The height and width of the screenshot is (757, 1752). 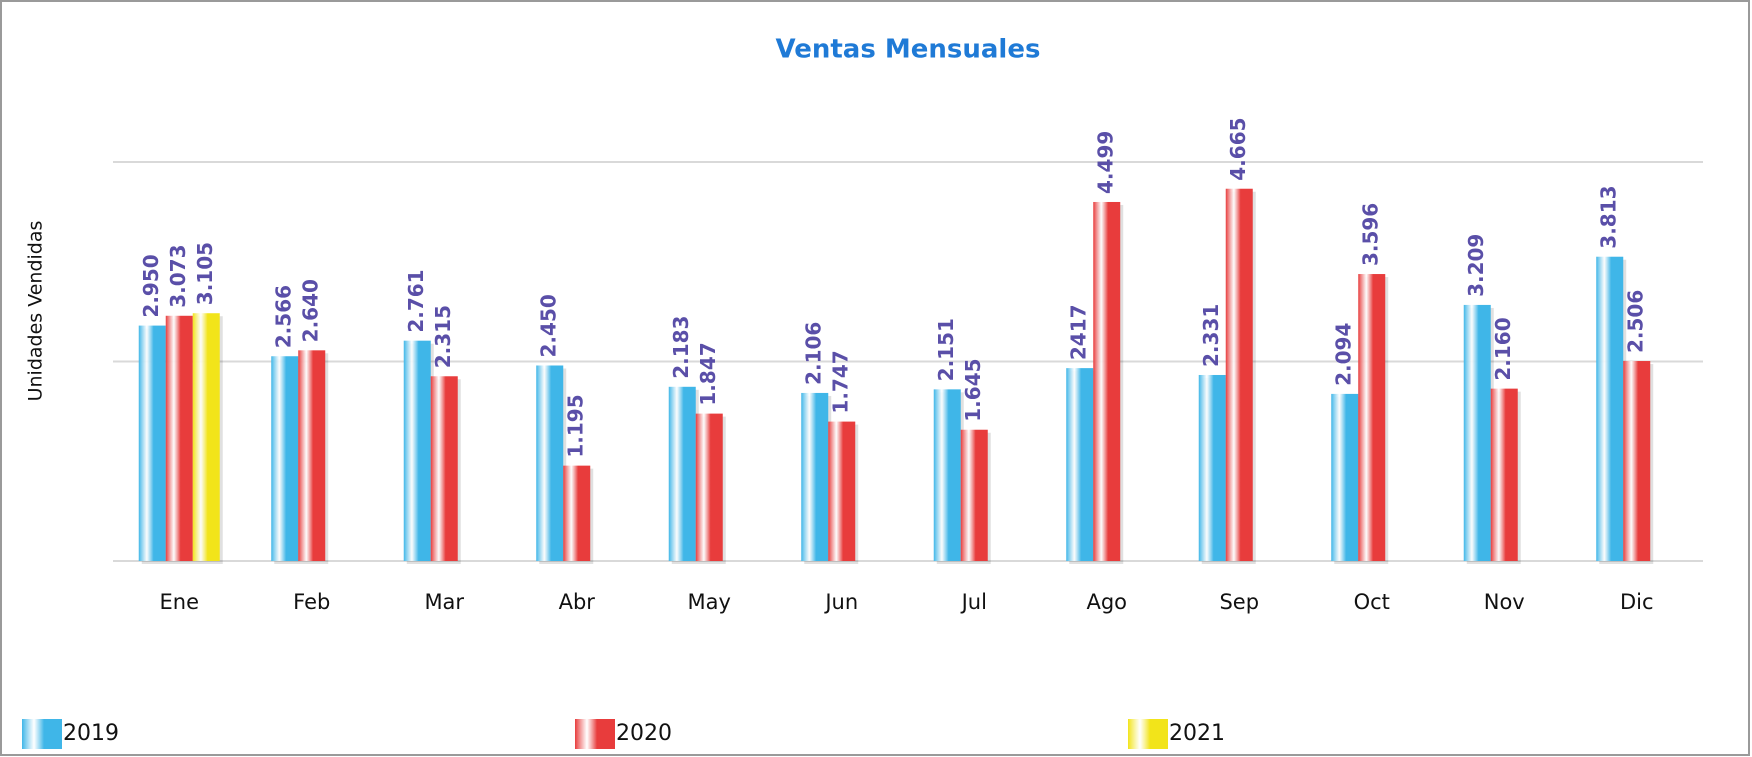 What do you see at coordinates (1238, 148) in the screenshot?
I see `value-label: 4.665` at bounding box center [1238, 148].